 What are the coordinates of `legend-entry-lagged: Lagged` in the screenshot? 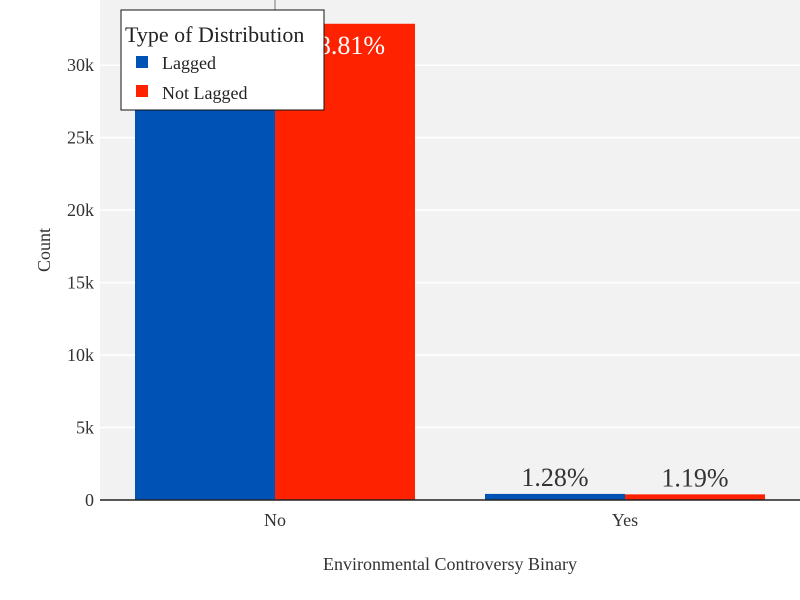 It's located at (189, 63).